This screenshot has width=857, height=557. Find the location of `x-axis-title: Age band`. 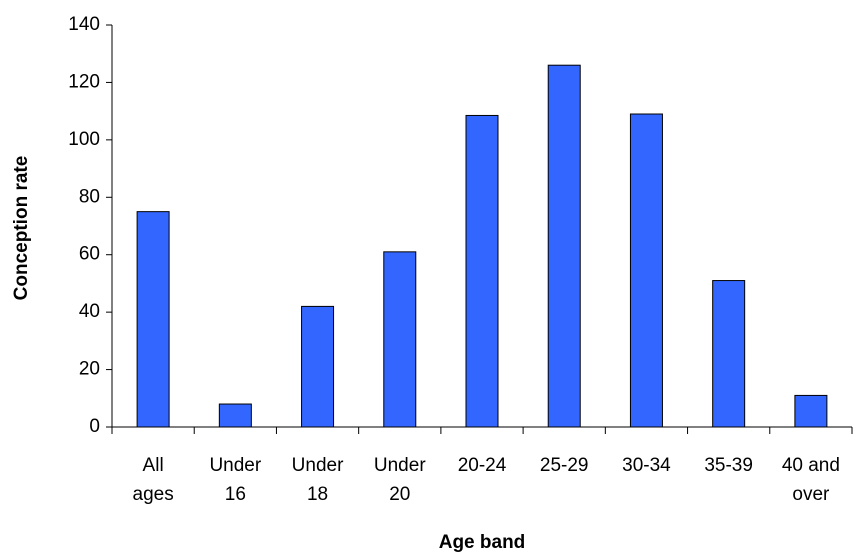

x-axis-title: Age band is located at coordinates (482, 542).